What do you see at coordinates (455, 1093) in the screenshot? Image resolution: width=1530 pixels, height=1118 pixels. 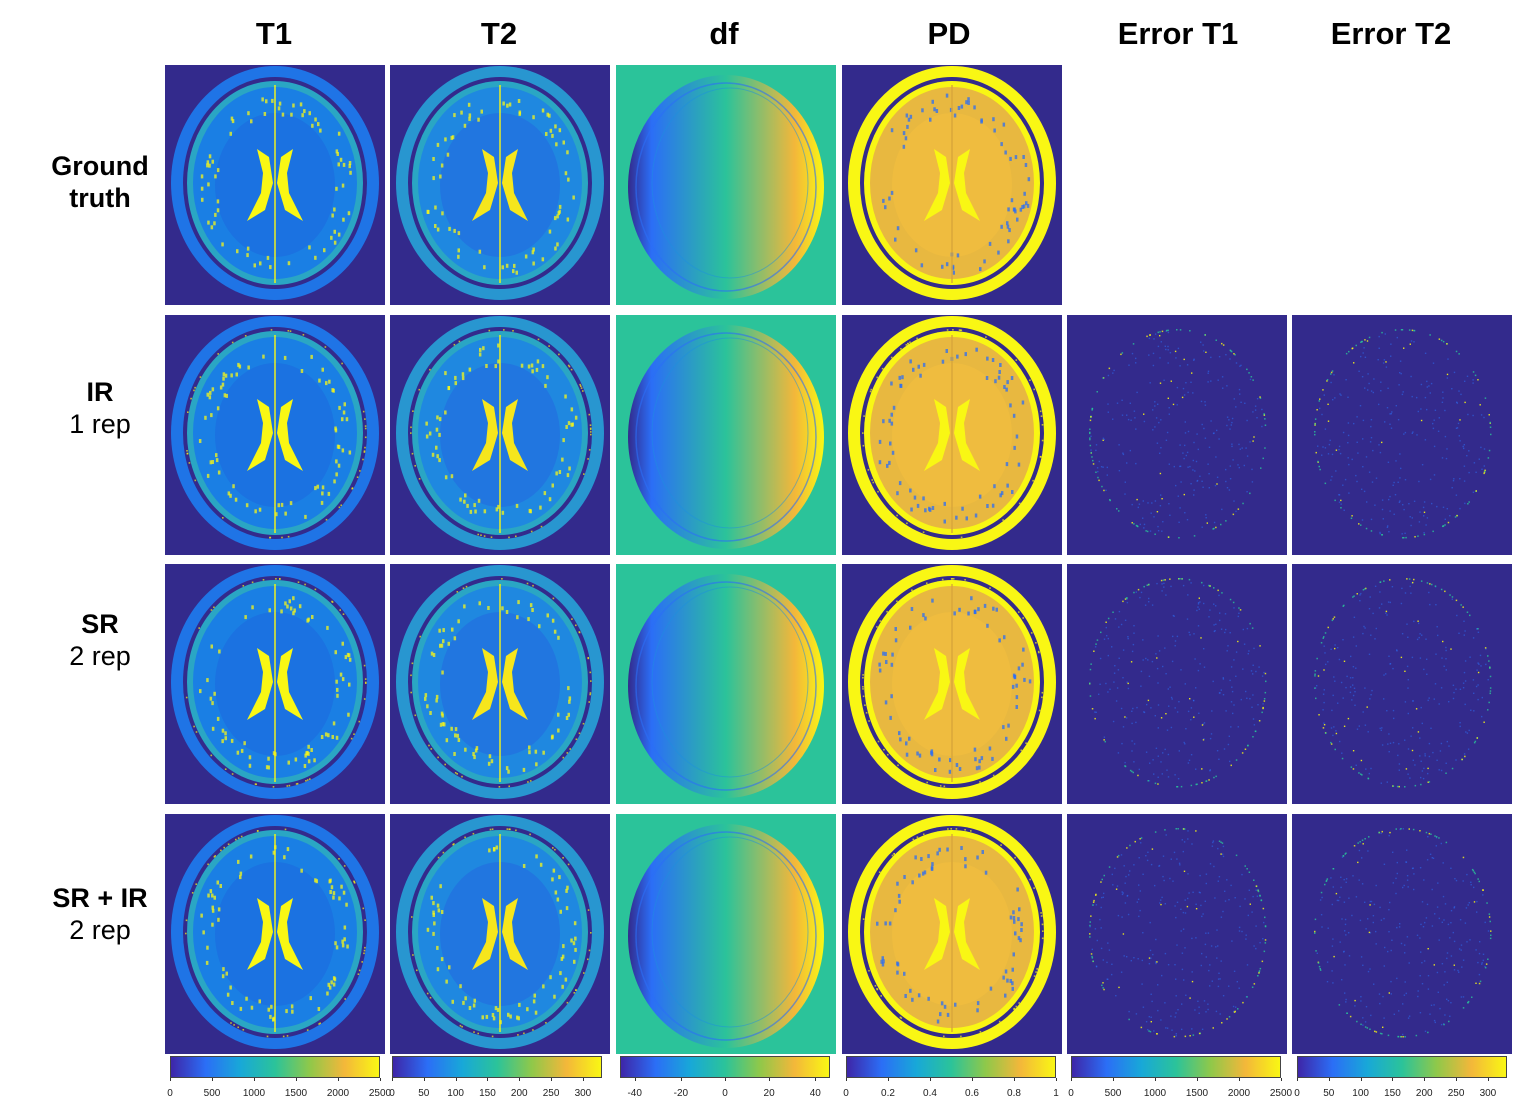 I see `colorbar-tick-label: 100` at bounding box center [455, 1093].